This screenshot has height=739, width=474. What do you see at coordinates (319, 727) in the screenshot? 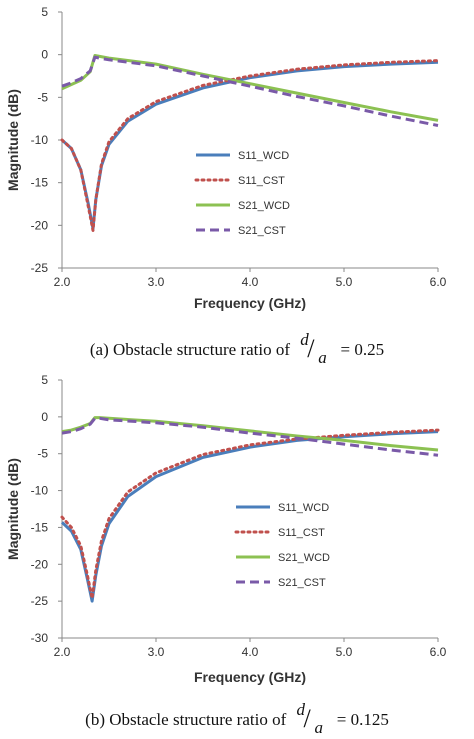
I see `caption-b-denominator: a` at bounding box center [319, 727].